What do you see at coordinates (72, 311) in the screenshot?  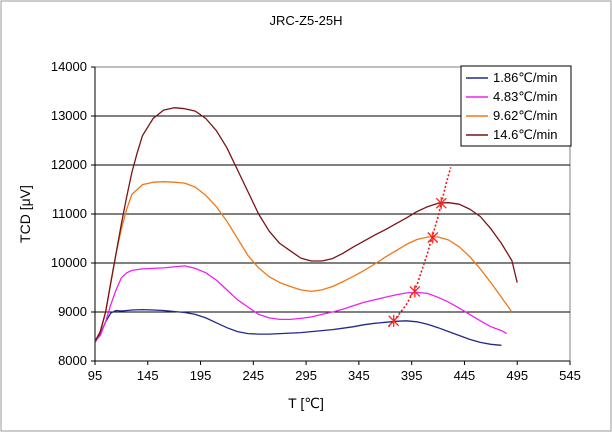 I see `ytick-label-9000: 9000` at bounding box center [72, 311].